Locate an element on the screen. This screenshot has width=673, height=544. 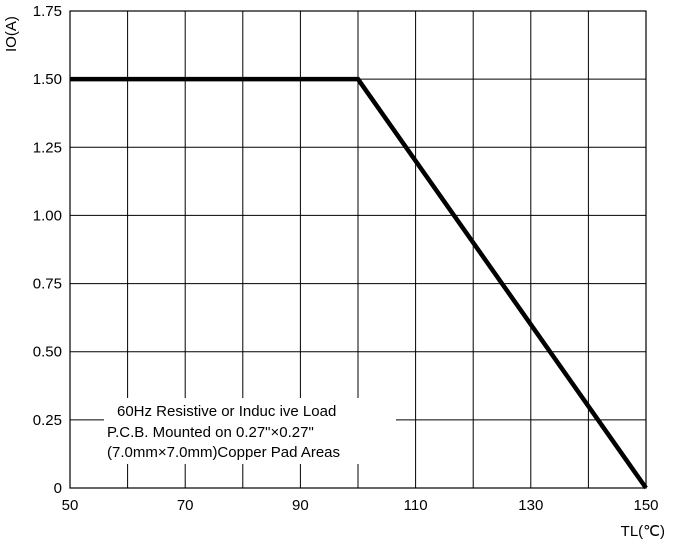
y-tick-label: 0.25 is located at coordinates (47, 420).